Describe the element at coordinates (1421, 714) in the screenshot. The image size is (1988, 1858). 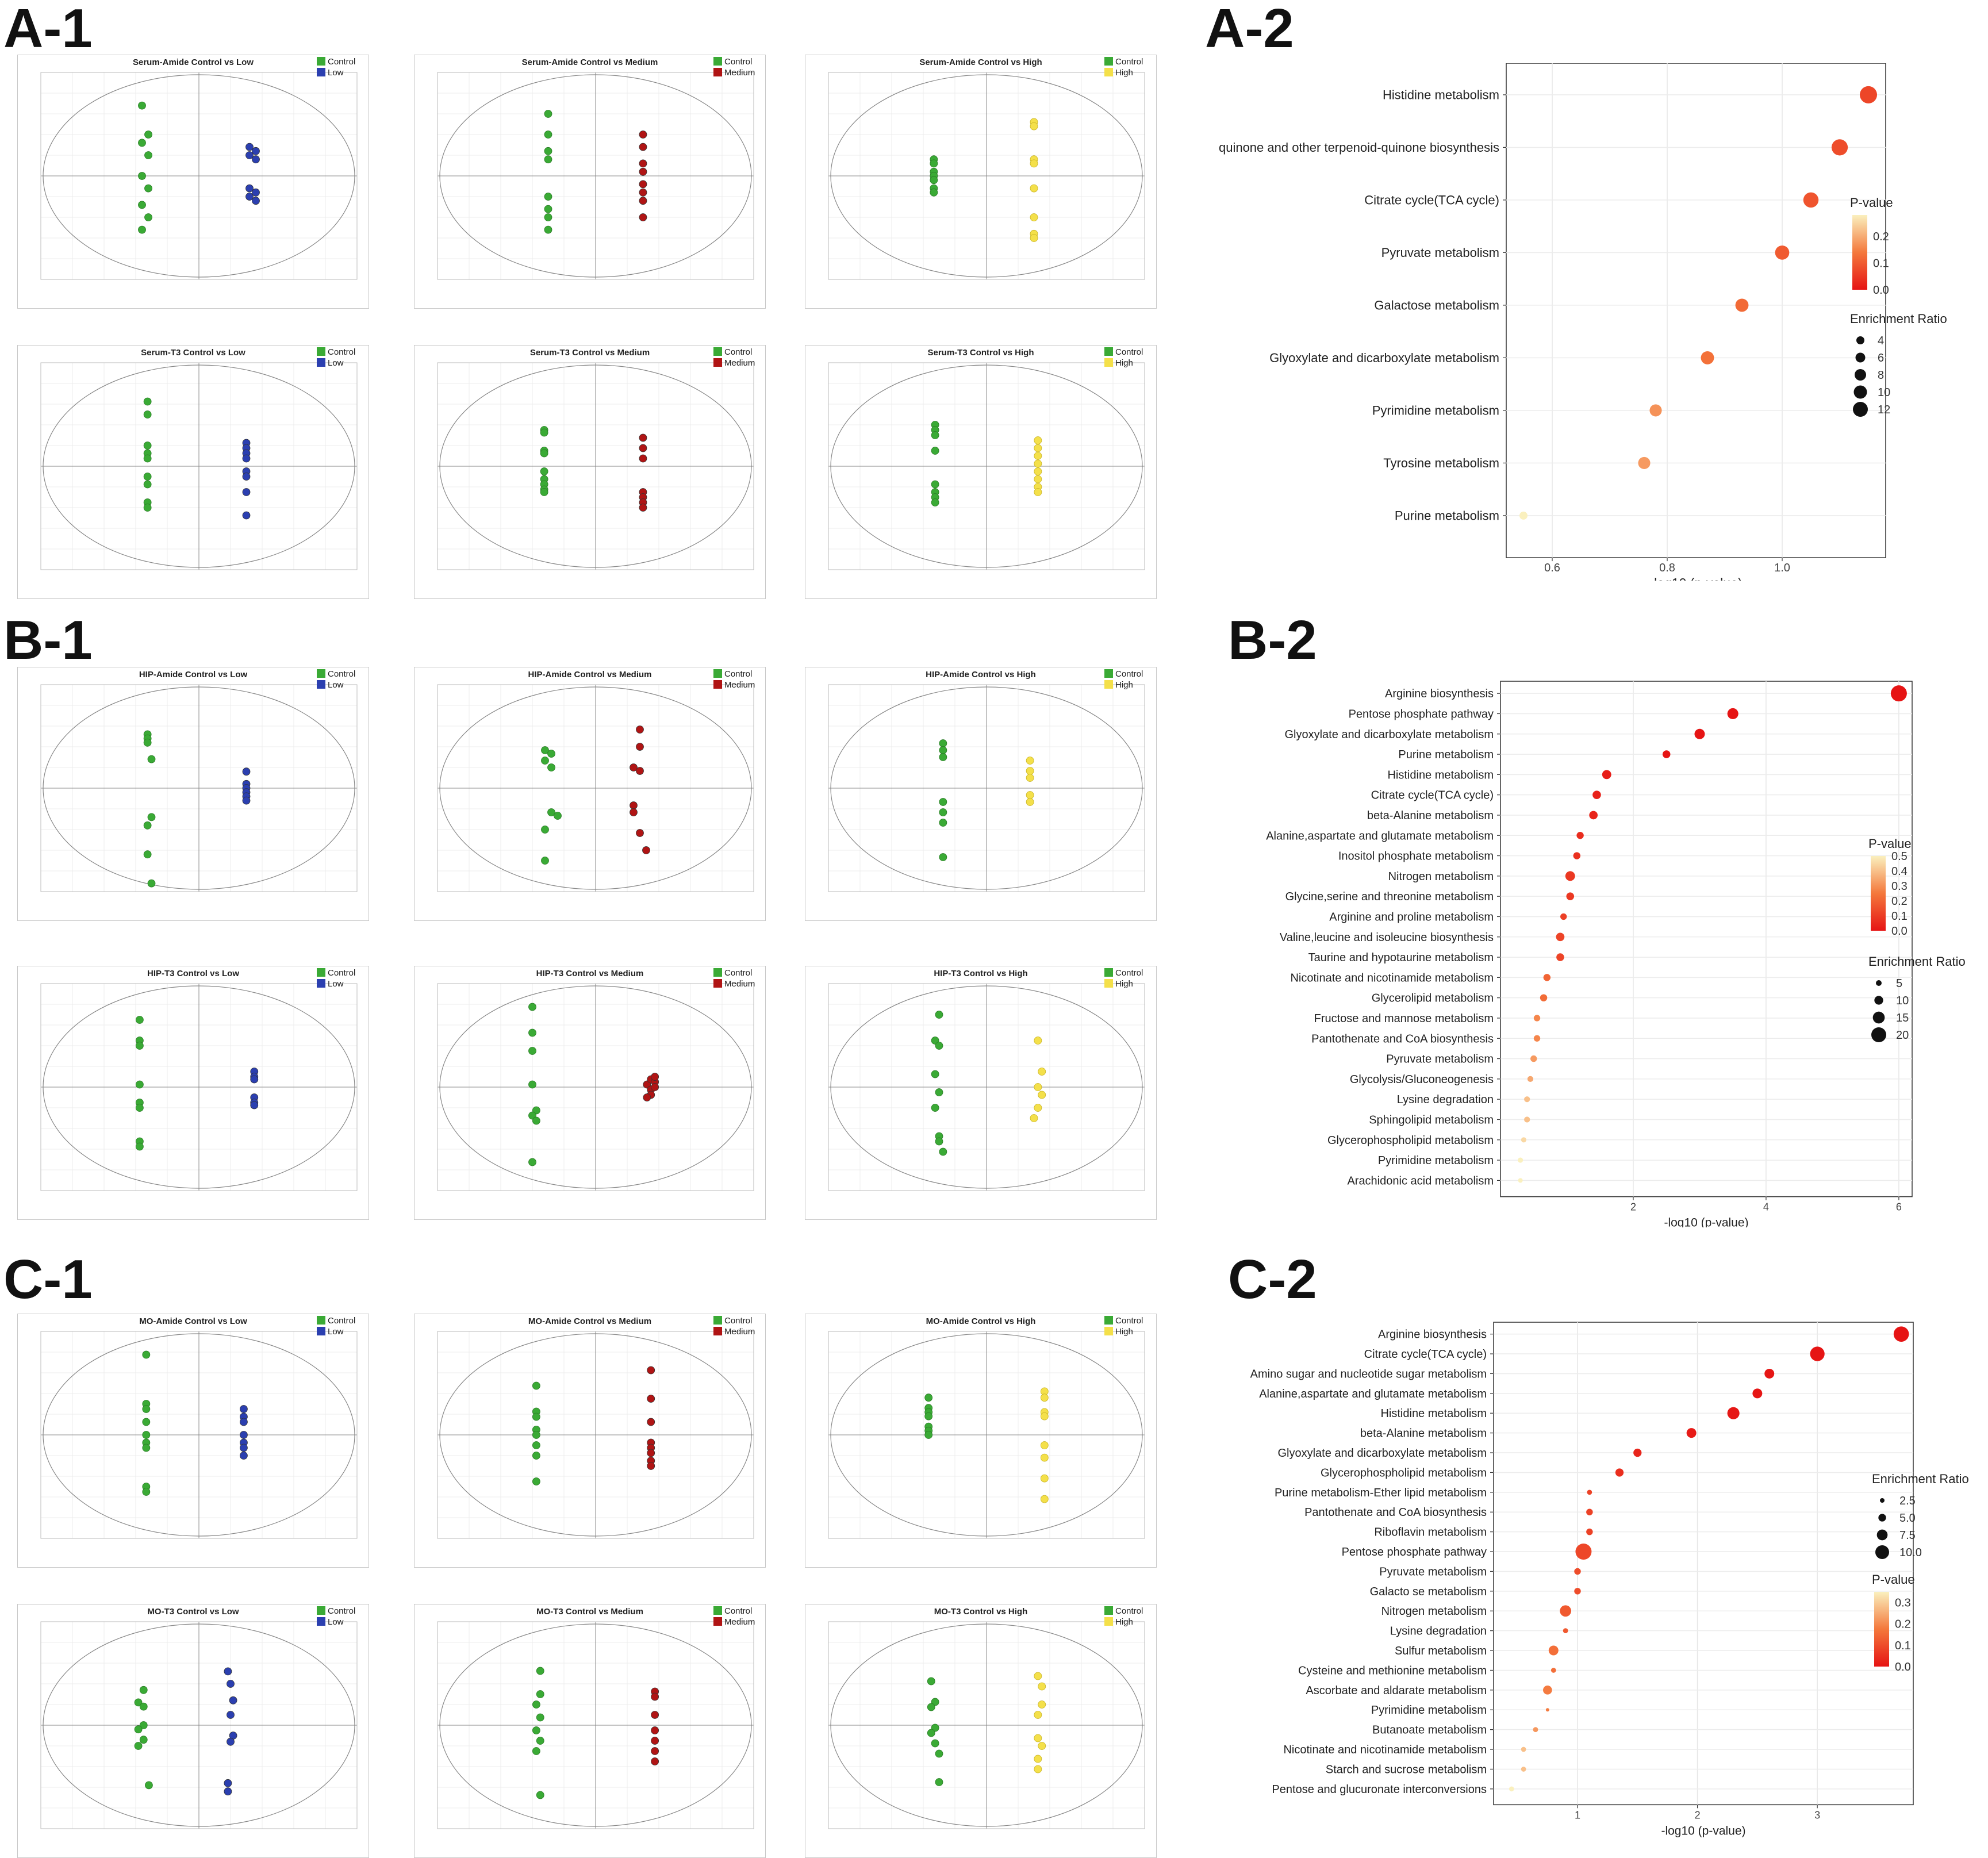
I see `pathway-label: Pentose phosphate pathway` at that location.